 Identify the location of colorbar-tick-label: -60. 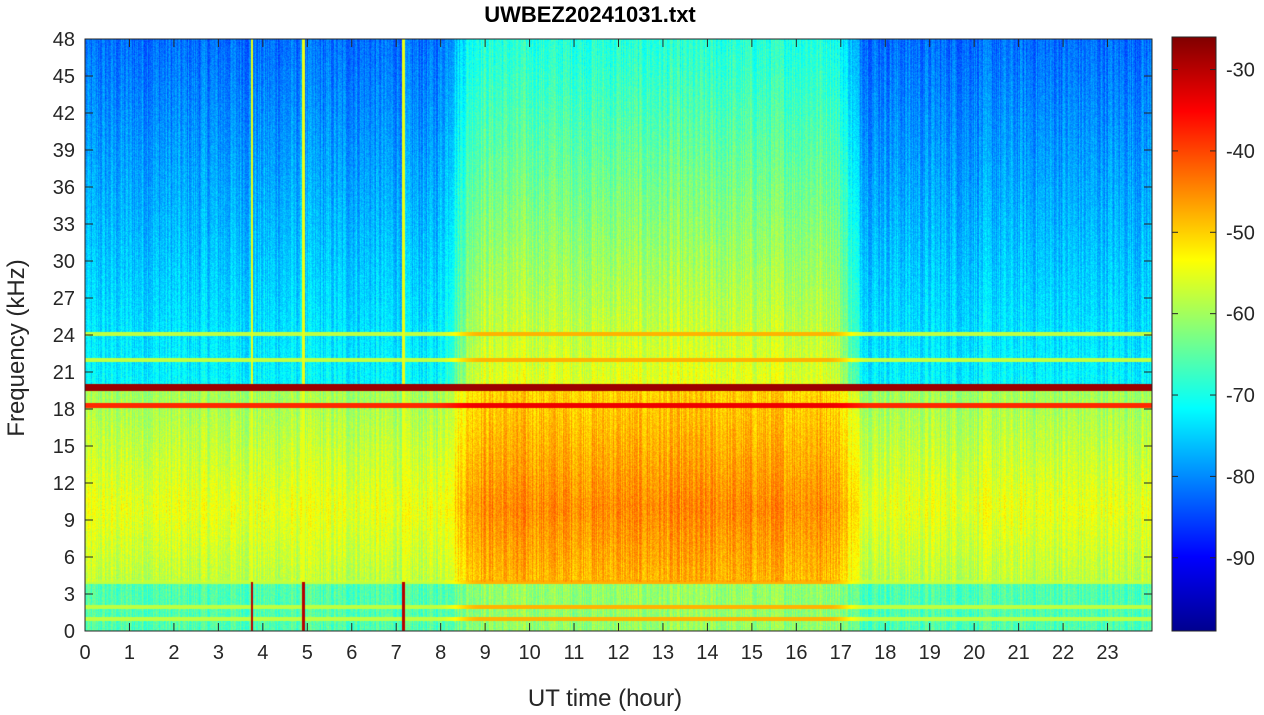
(1240, 315).